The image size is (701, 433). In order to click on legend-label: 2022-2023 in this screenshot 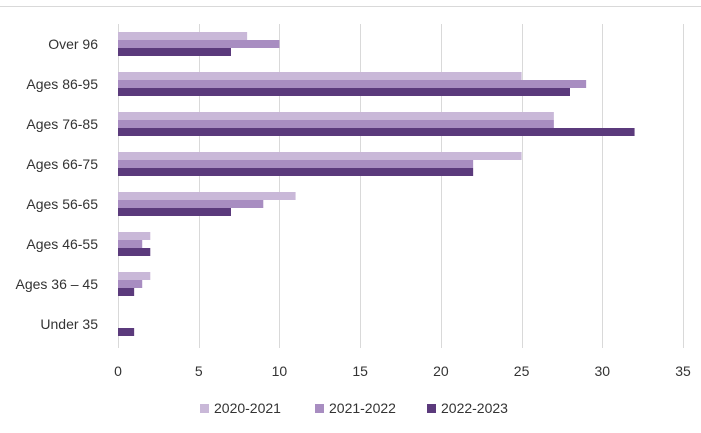, I will do `click(474, 408)`.